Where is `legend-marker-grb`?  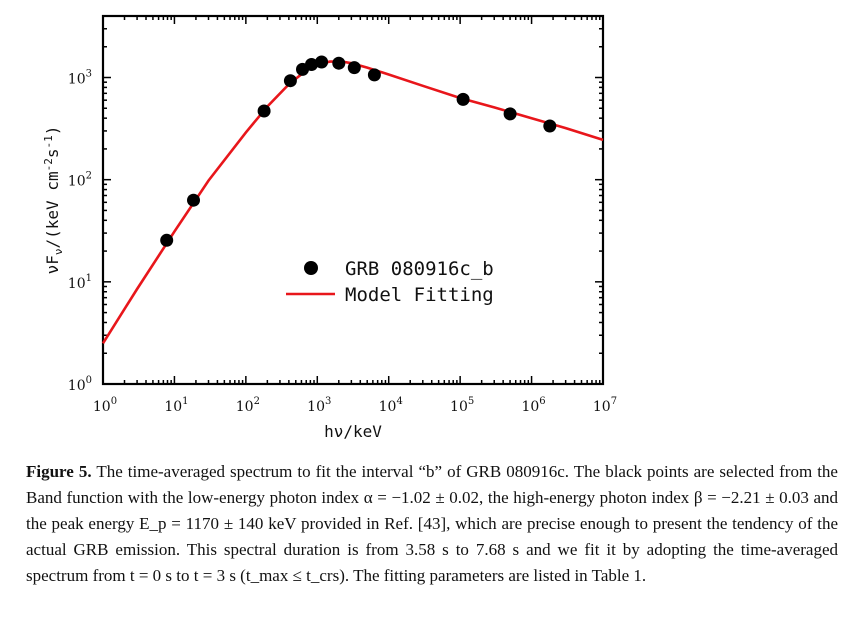
legend-marker-grb is located at coordinates (311, 268).